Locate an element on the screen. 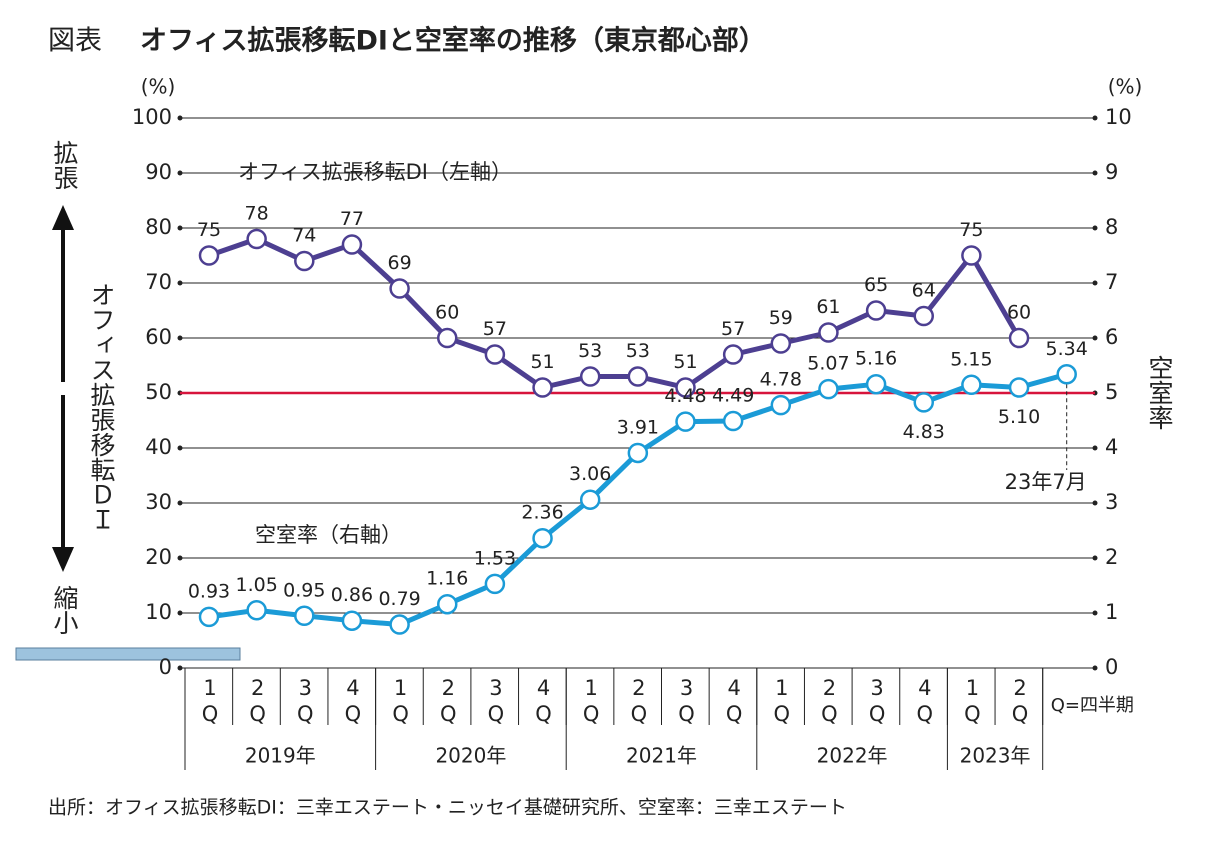 The width and height of the screenshot is (1210, 854). data-label: 5.10 is located at coordinates (1019, 417).